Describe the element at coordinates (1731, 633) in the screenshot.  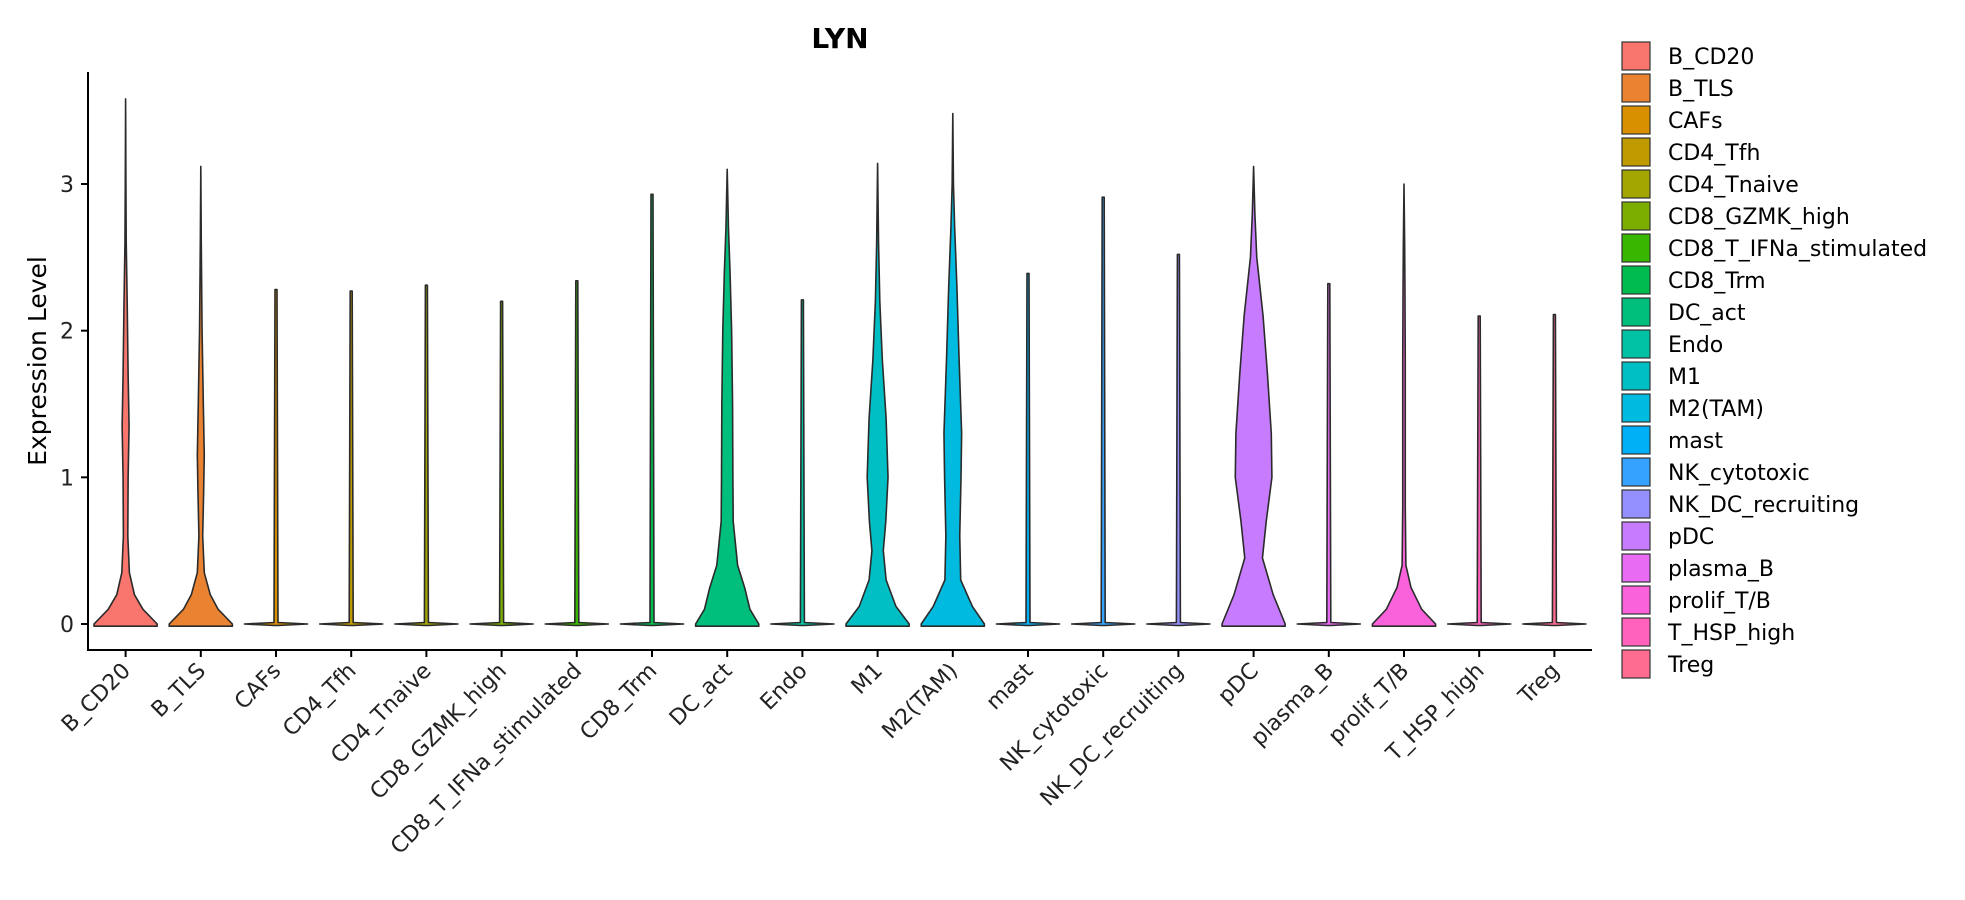
I see `legend-label: T_HSP_high` at that location.